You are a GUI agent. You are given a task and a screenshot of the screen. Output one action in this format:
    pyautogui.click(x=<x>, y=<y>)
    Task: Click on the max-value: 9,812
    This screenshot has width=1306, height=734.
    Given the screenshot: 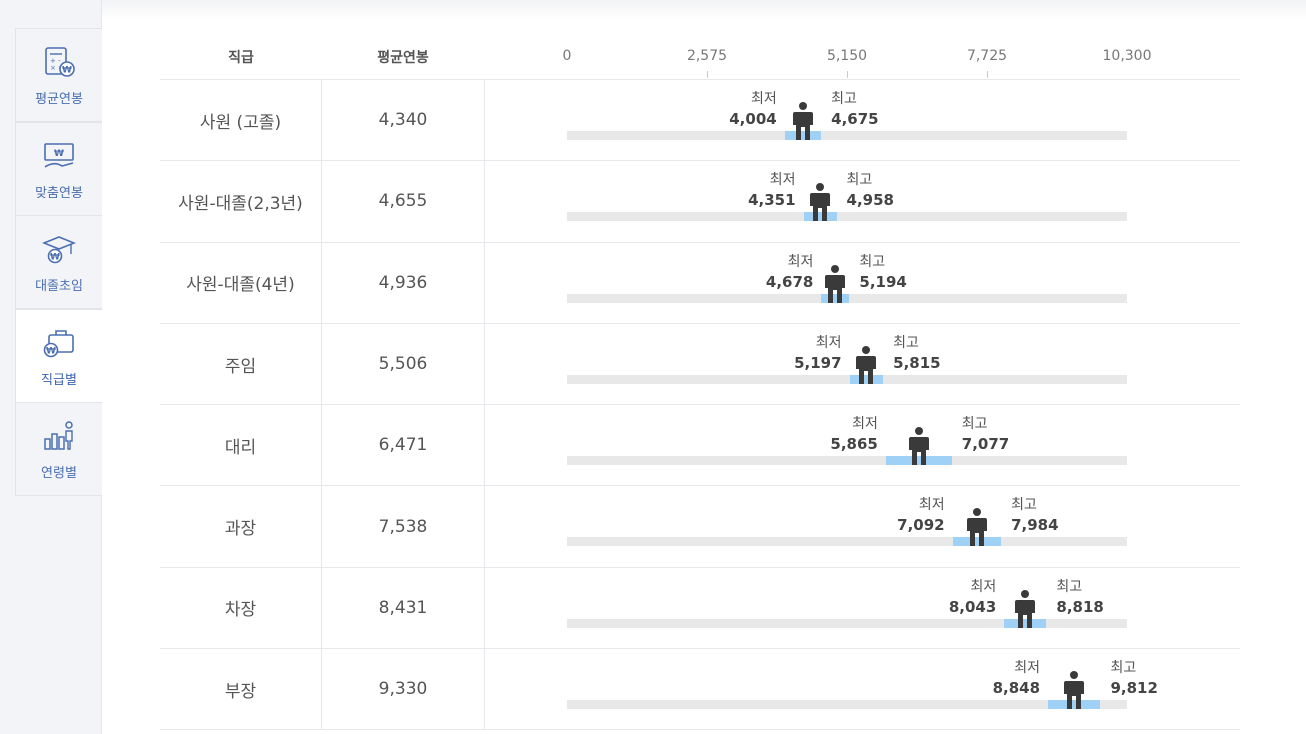 What is the action you would take?
    pyautogui.click(x=1134, y=688)
    